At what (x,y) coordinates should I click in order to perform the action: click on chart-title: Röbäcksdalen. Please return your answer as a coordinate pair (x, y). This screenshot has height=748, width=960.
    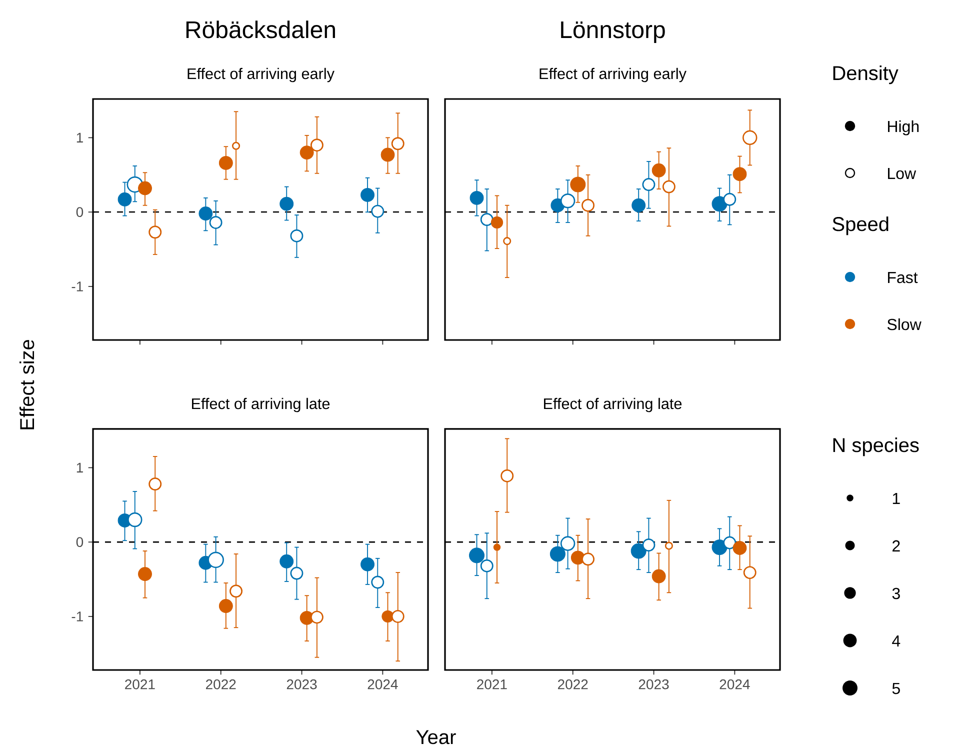
    Looking at the image, I should click on (260, 29).